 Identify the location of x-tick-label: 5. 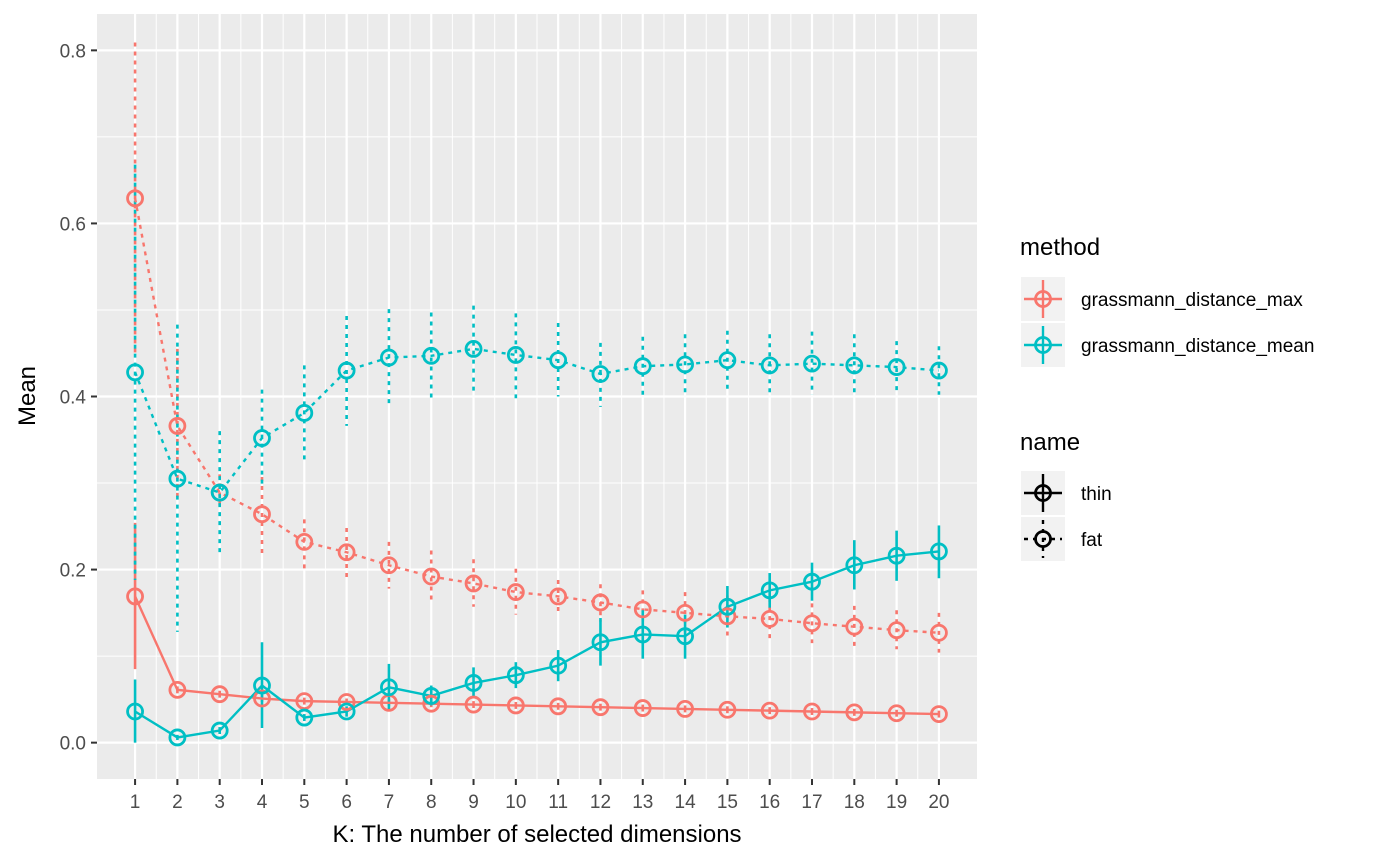
(304, 802).